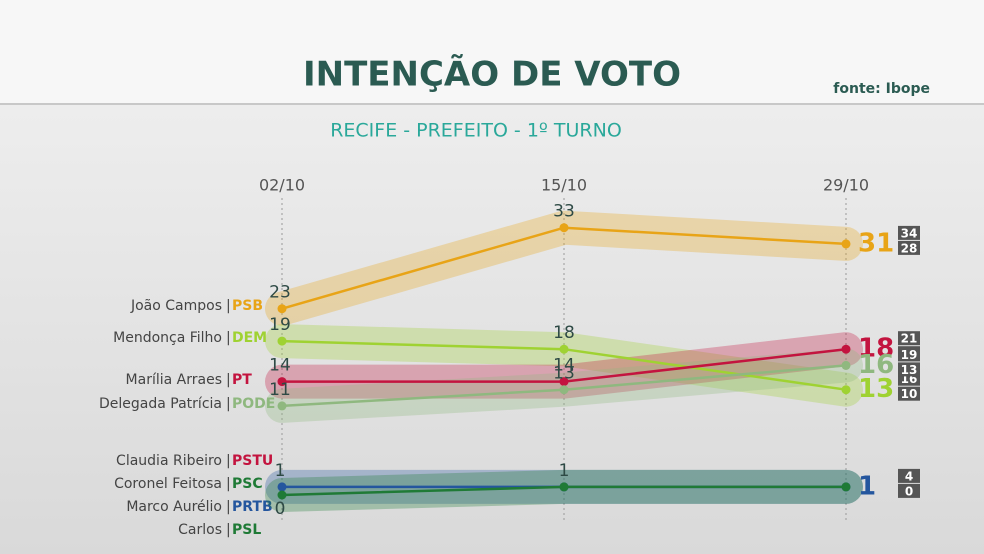 This screenshot has height=554, width=984. I want to click on value-label: 16, so click(876, 365).